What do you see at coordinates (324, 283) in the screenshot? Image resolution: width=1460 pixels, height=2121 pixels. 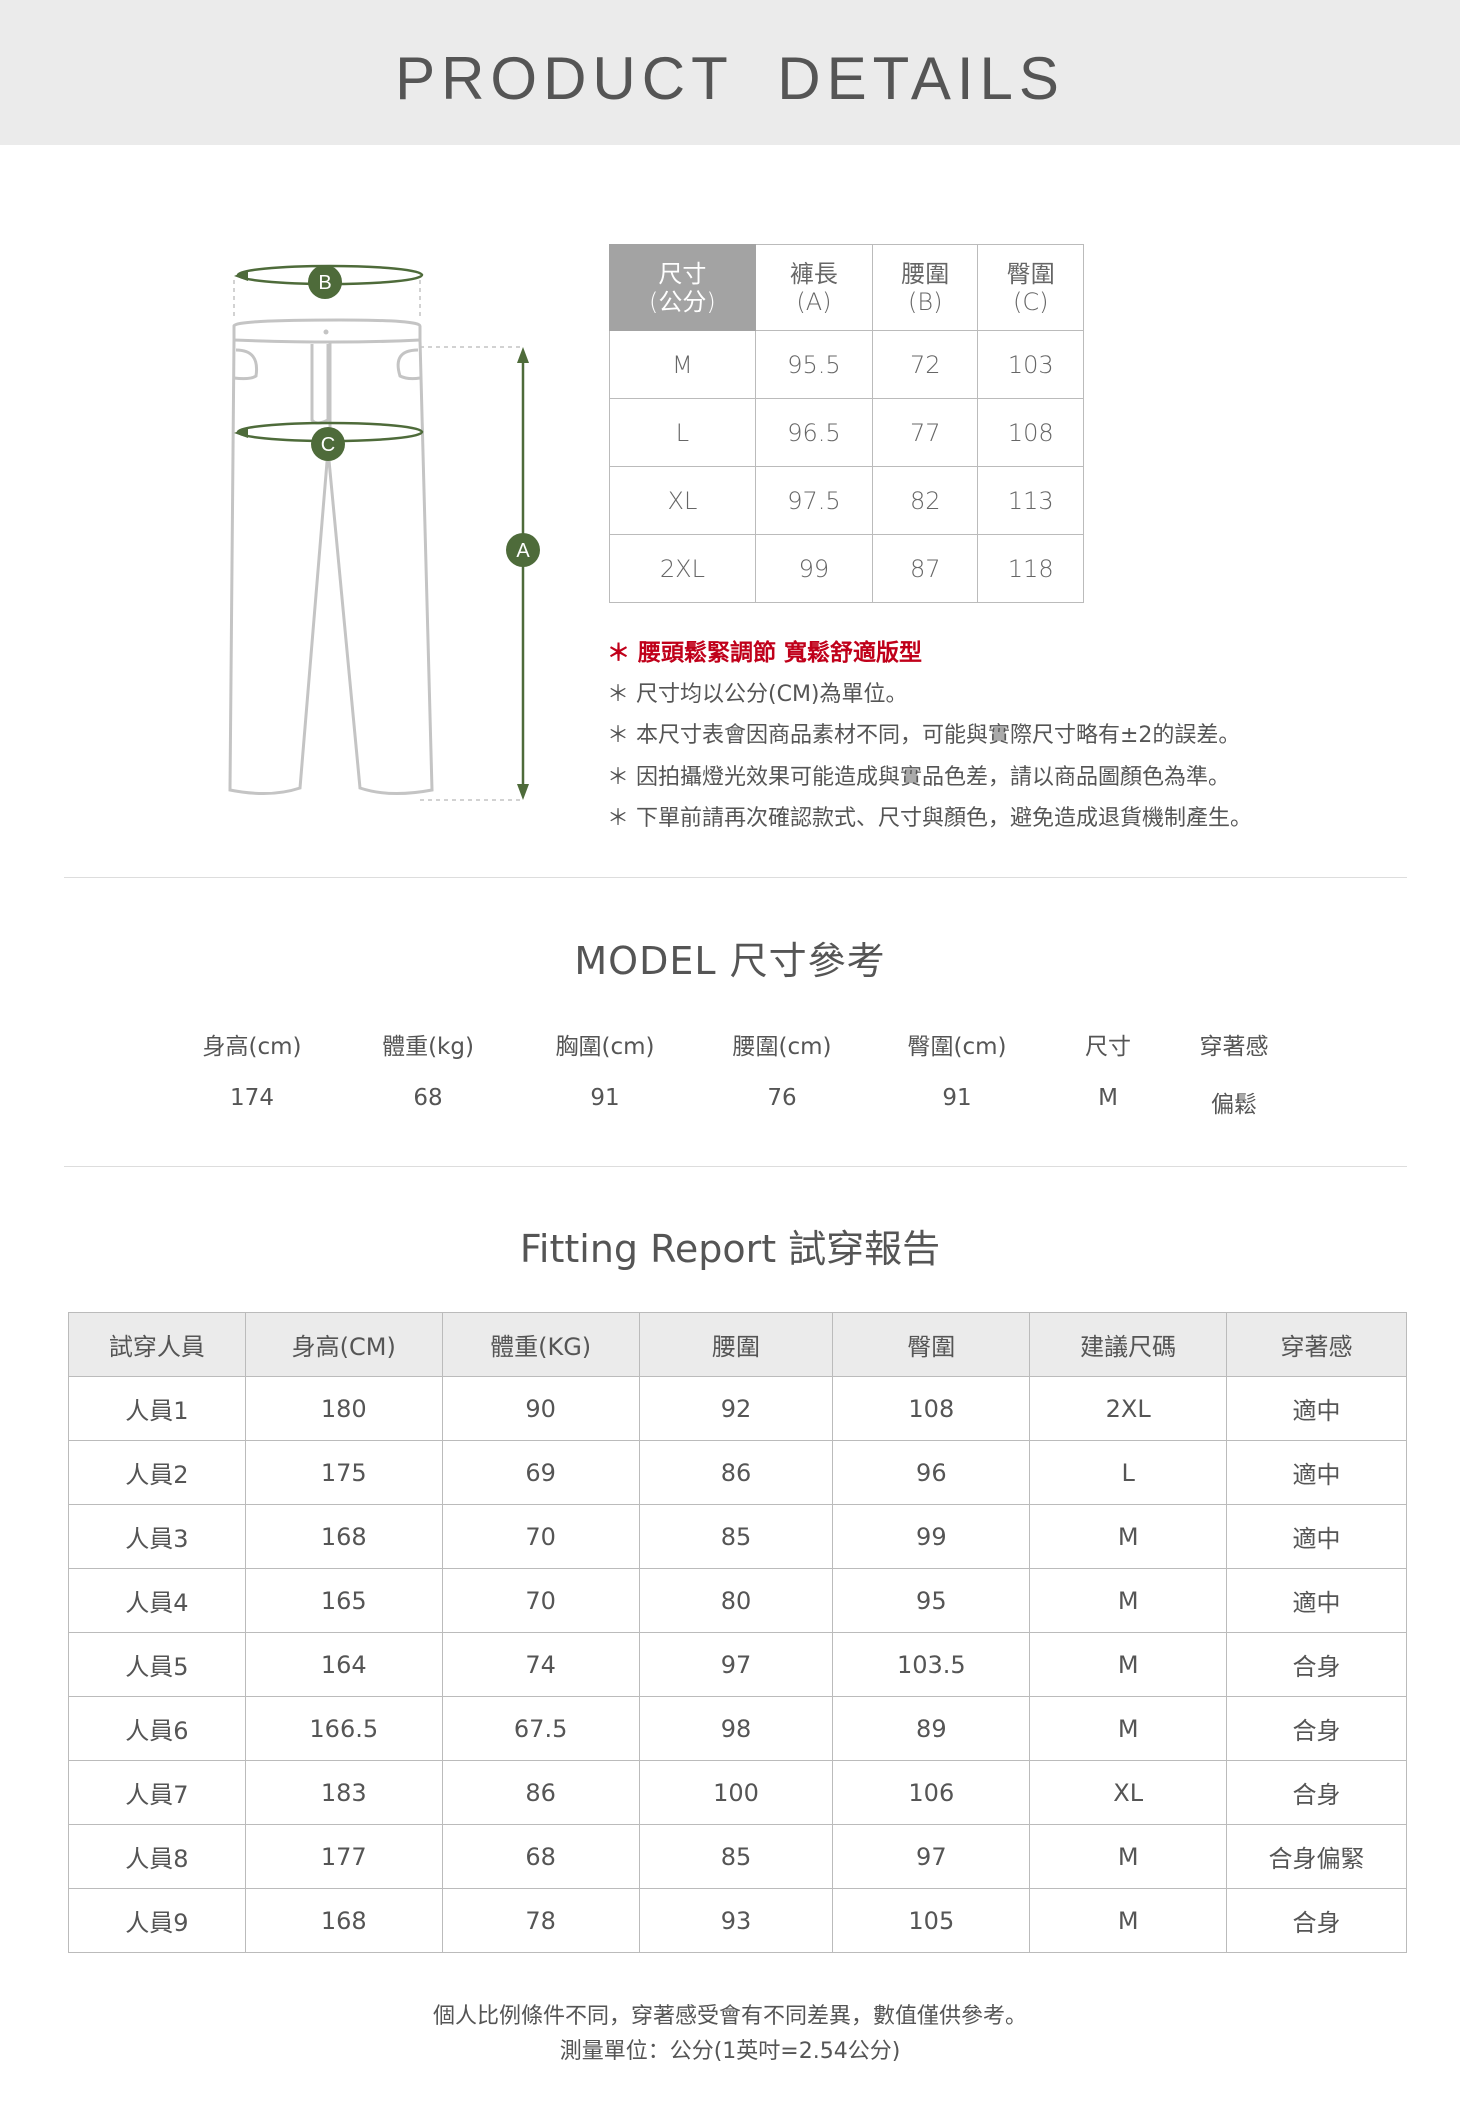 I see `label-b: B` at bounding box center [324, 283].